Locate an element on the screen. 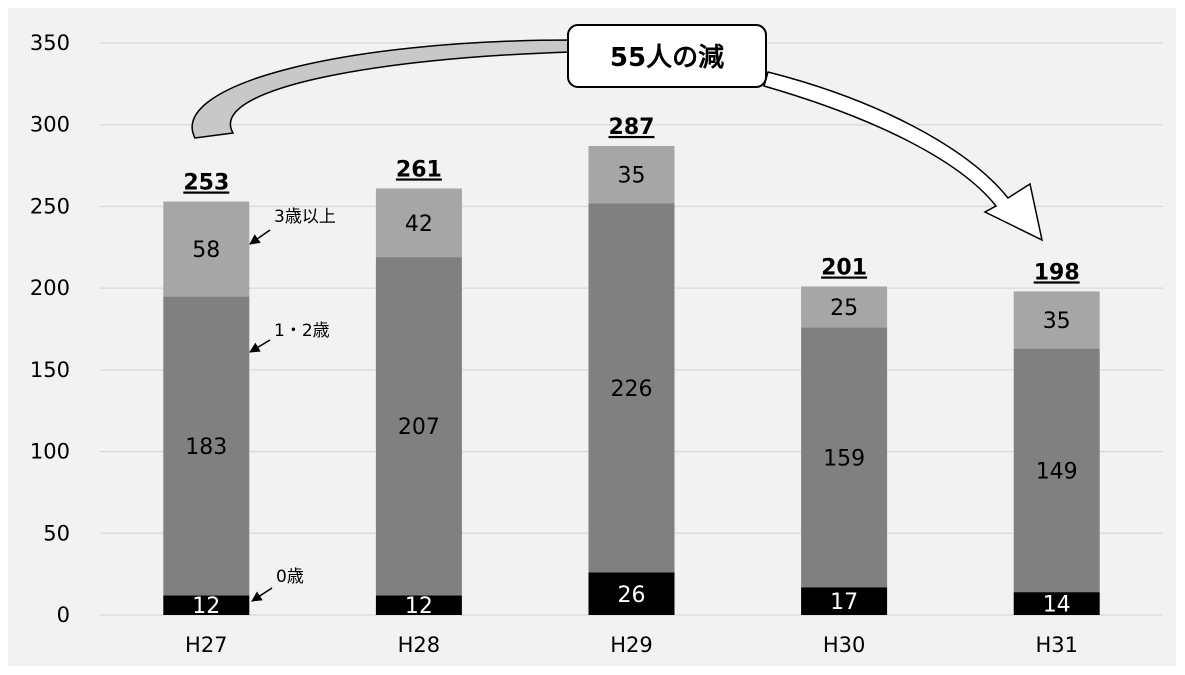 The image size is (1185, 675). annotation-age12-arrow-icon is located at coordinates (260, 346).